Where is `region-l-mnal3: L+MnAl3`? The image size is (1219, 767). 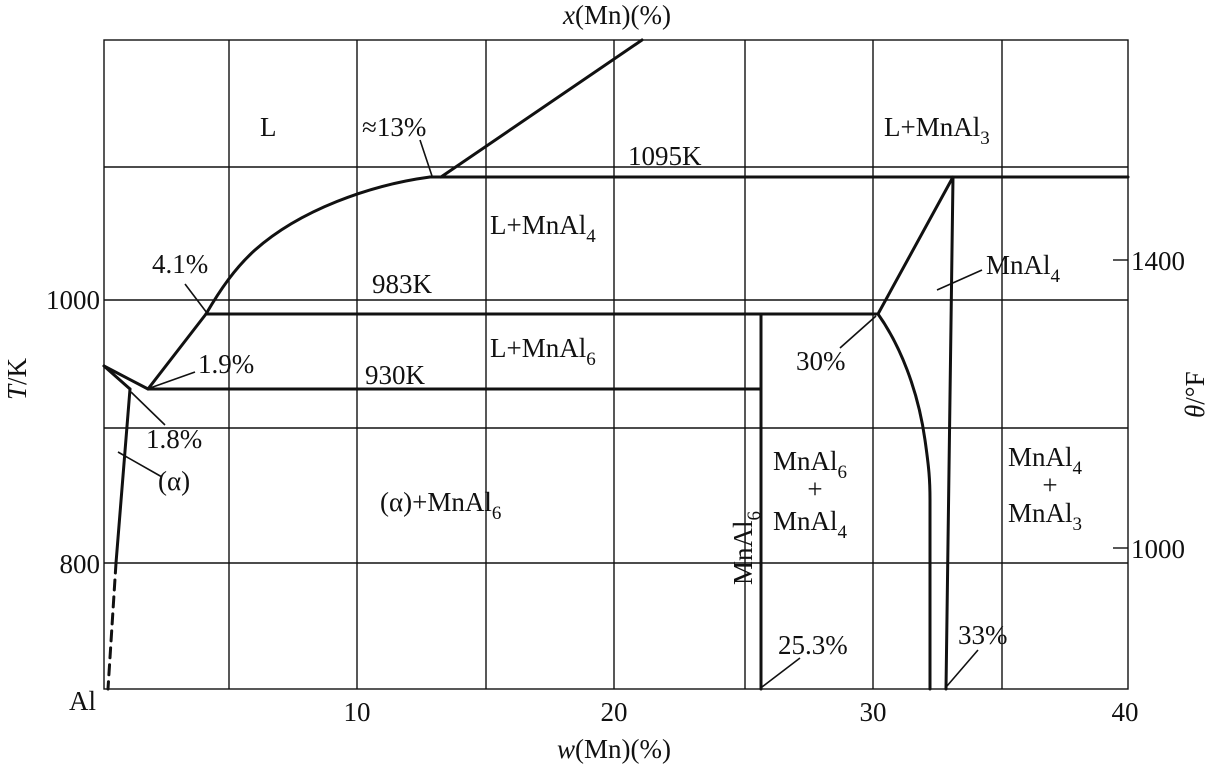 region-l-mnal3: L+MnAl3 is located at coordinates (937, 130).